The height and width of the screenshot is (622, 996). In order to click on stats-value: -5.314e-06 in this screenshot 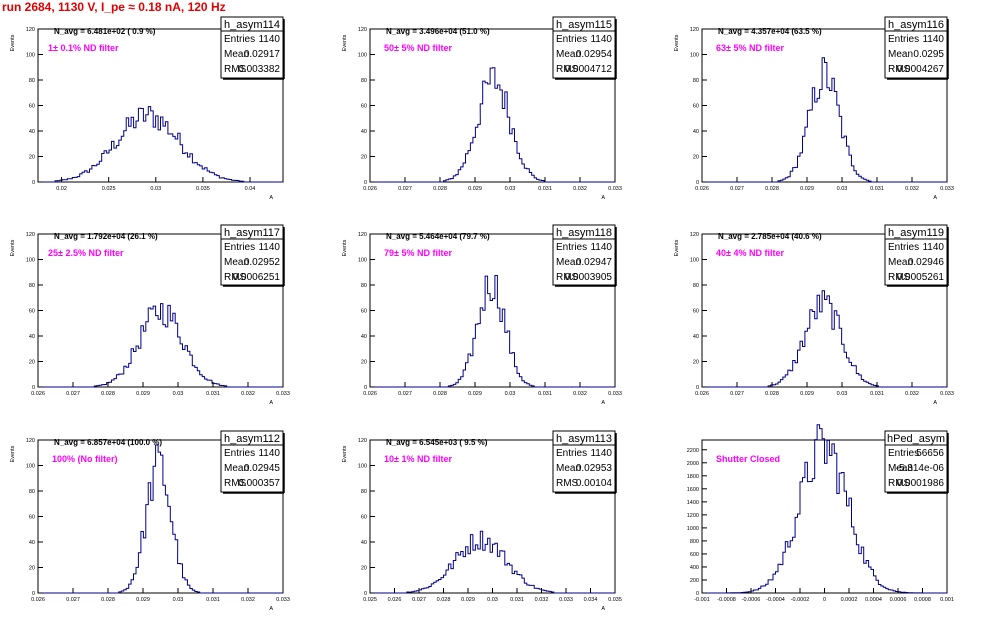, I will do `click(920, 468)`.